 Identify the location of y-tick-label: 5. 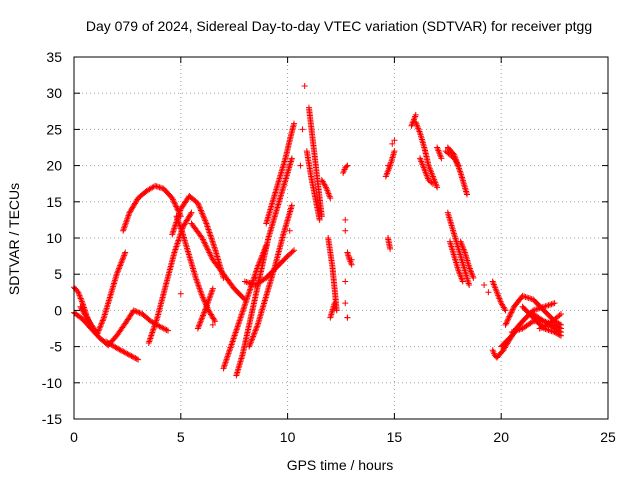
(58, 274).